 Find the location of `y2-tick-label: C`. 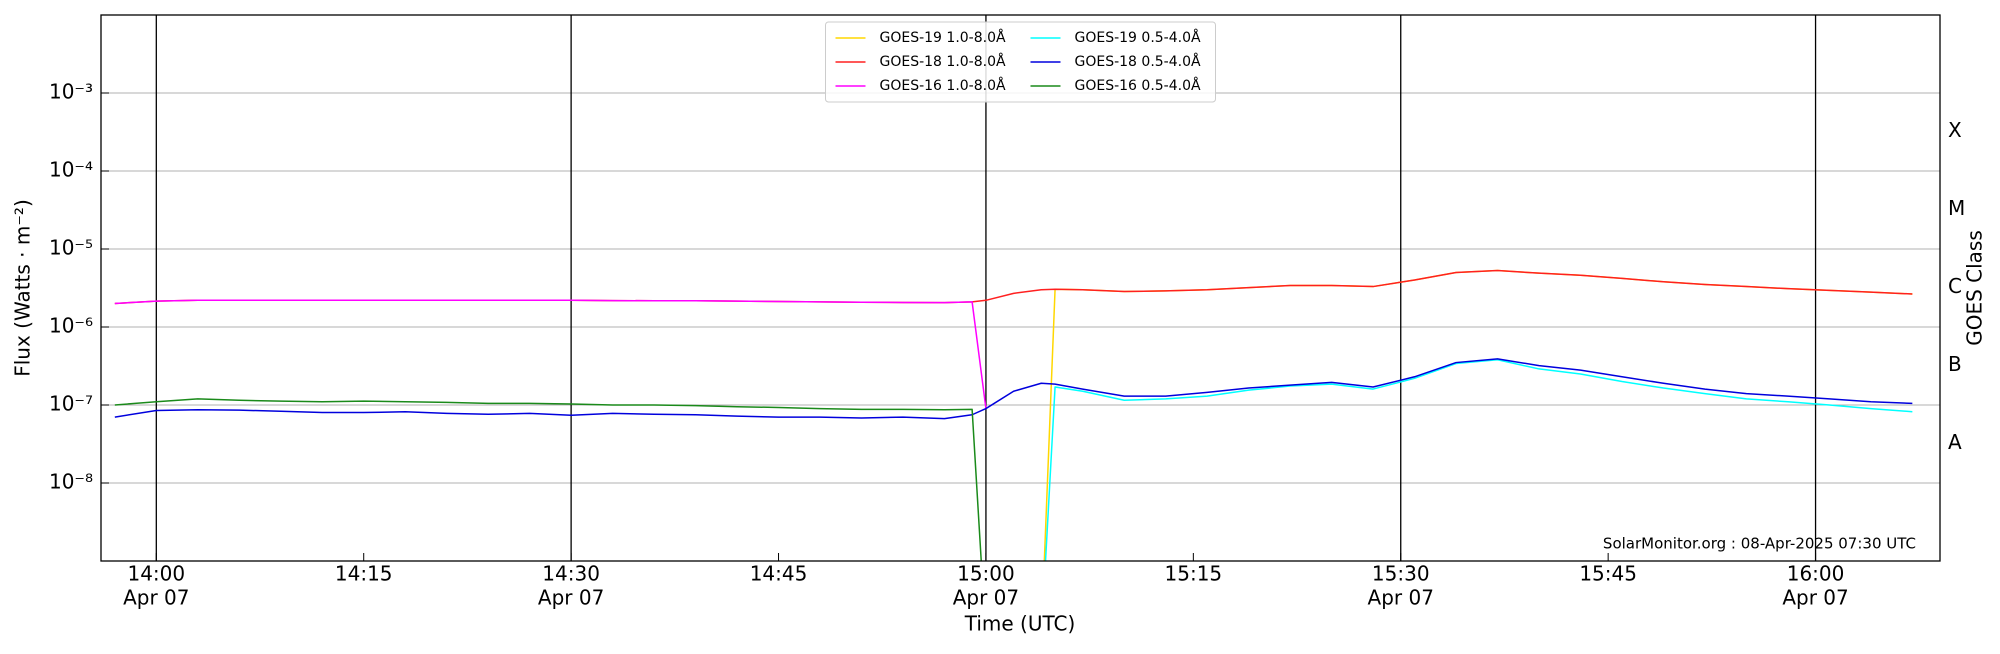

y2-tick-label: C is located at coordinates (1955, 286).